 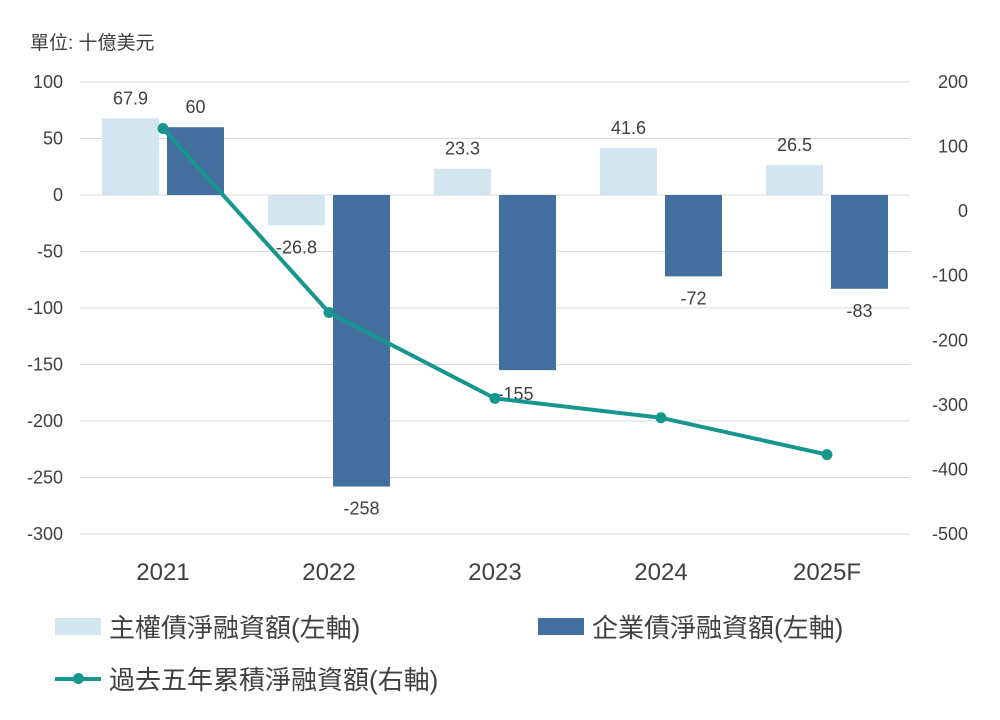 I want to click on legend-item-sovereign: 主權債淨融資額(左軸), so click(x=207, y=626).